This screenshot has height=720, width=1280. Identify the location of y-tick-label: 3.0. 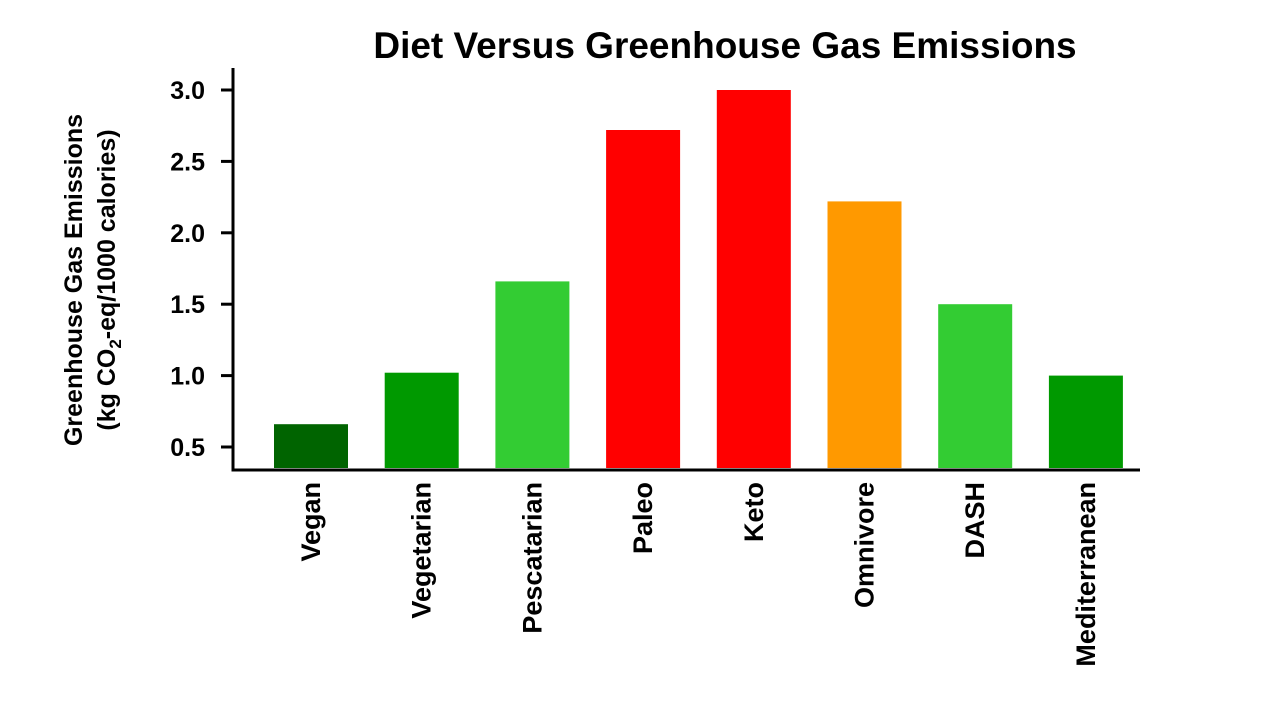
(187, 91).